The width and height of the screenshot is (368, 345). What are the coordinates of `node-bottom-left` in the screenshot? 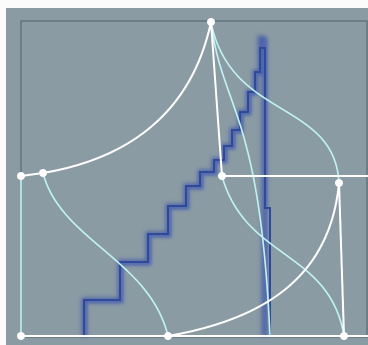 It's located at (21, 336).